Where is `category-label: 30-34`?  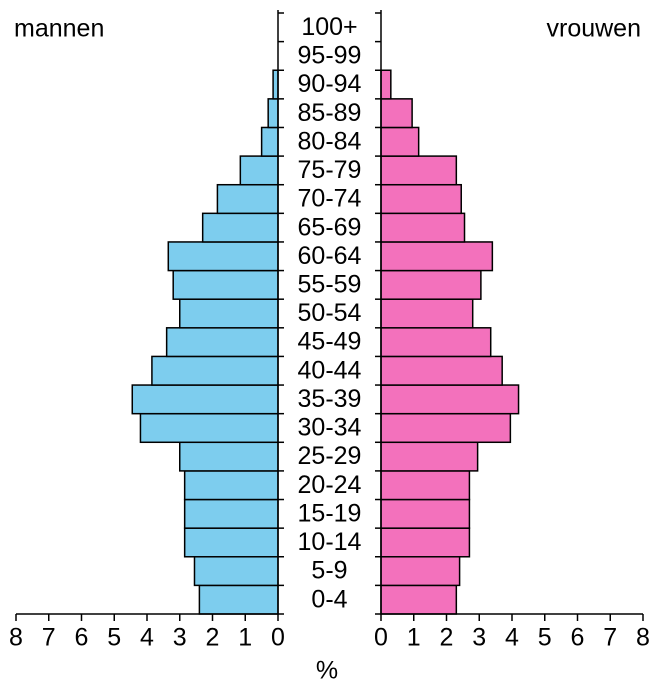
category-label: 30-34 is located at coordinates (330, 428).